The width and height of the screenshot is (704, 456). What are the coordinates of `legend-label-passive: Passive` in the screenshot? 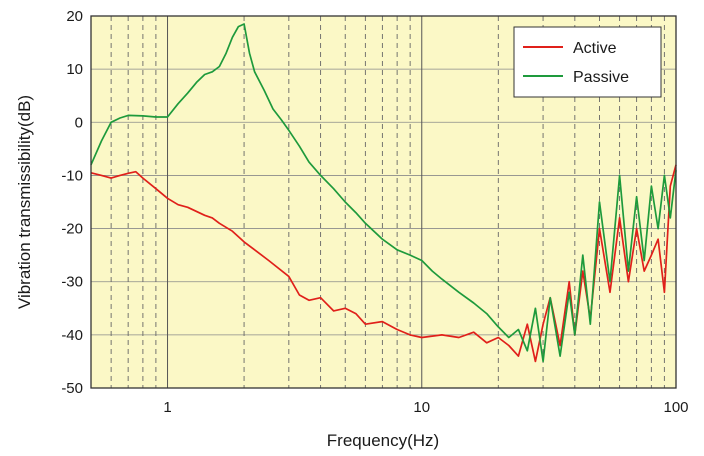 It's located at (601, 77).